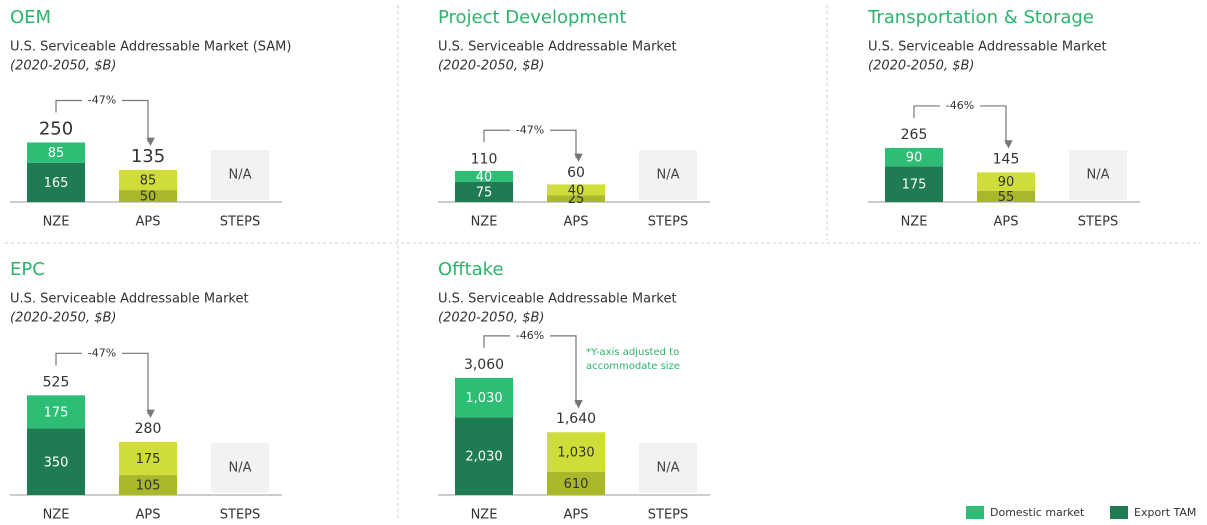 This screenshot has width=1207, height=525. I want to click on segment-label: 25, so click(576, 199).